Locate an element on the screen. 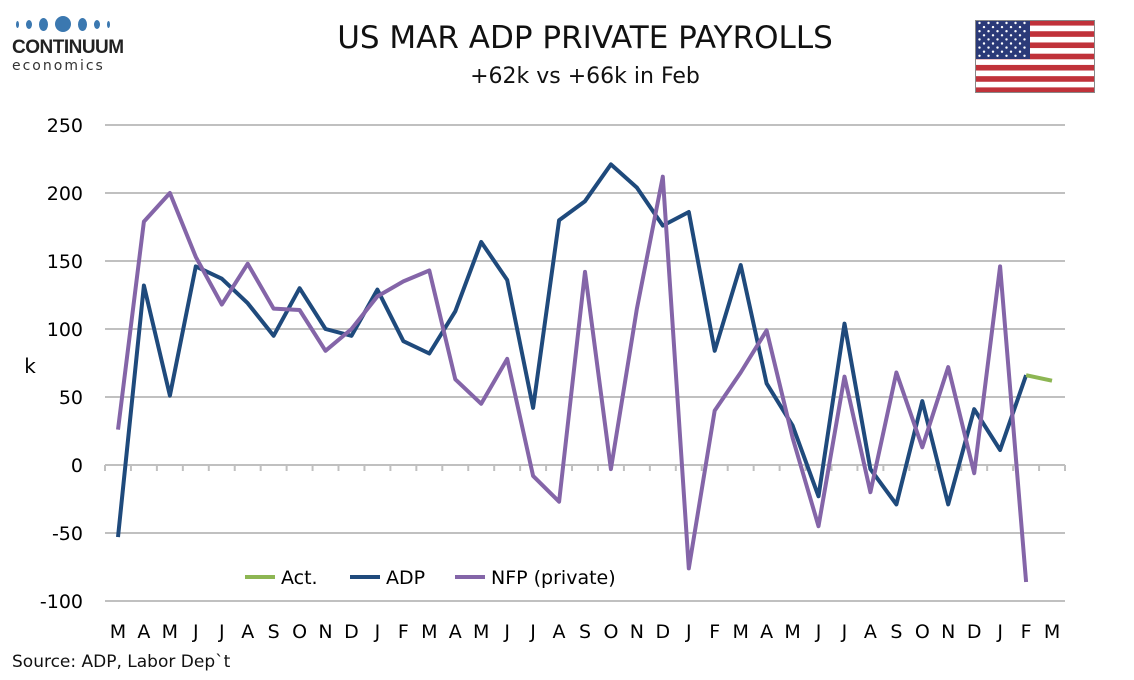 The width and height of the screenshot is (1134, 680). y-tick-label: 100 is located at coordinates (65, 330).